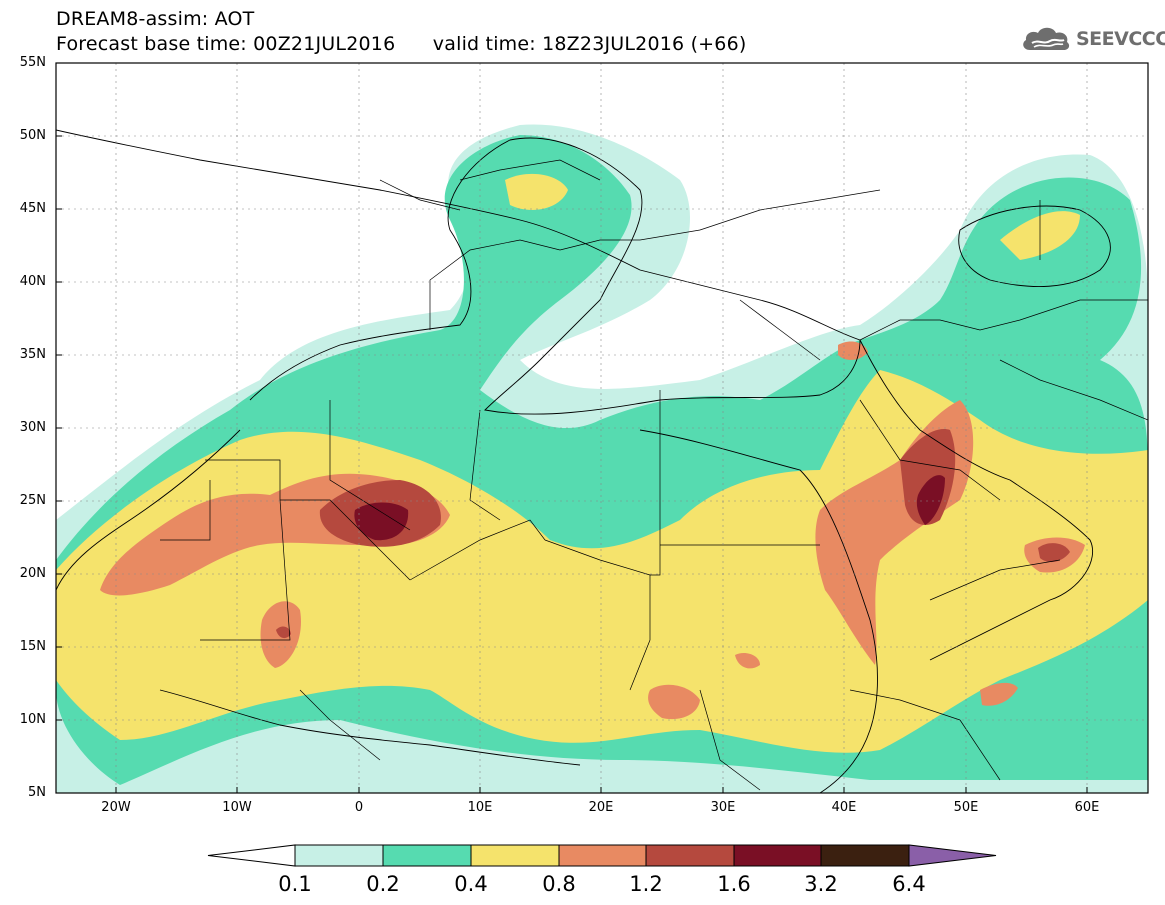  What do you see at coordinates (116, 807) in the screenshot?
I see `lon-label: 20W` at bounding box center [116, 807].